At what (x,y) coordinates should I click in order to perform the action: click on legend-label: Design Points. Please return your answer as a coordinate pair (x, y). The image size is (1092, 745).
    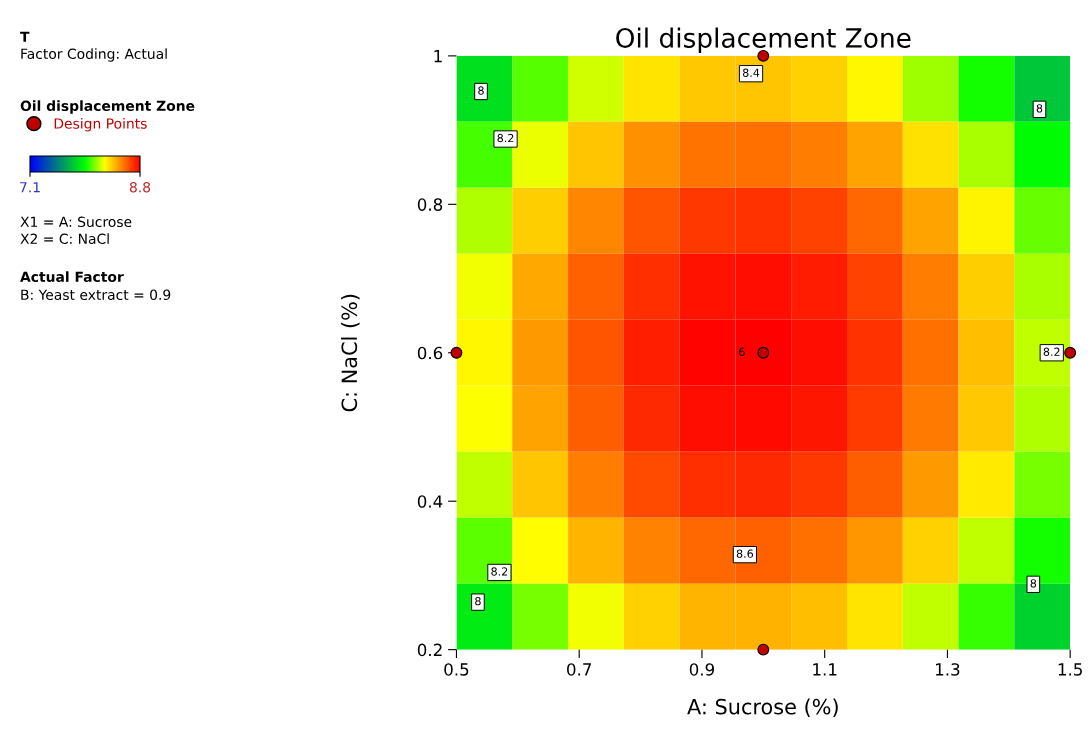
    Looking at the image, I should click on (100, 125).